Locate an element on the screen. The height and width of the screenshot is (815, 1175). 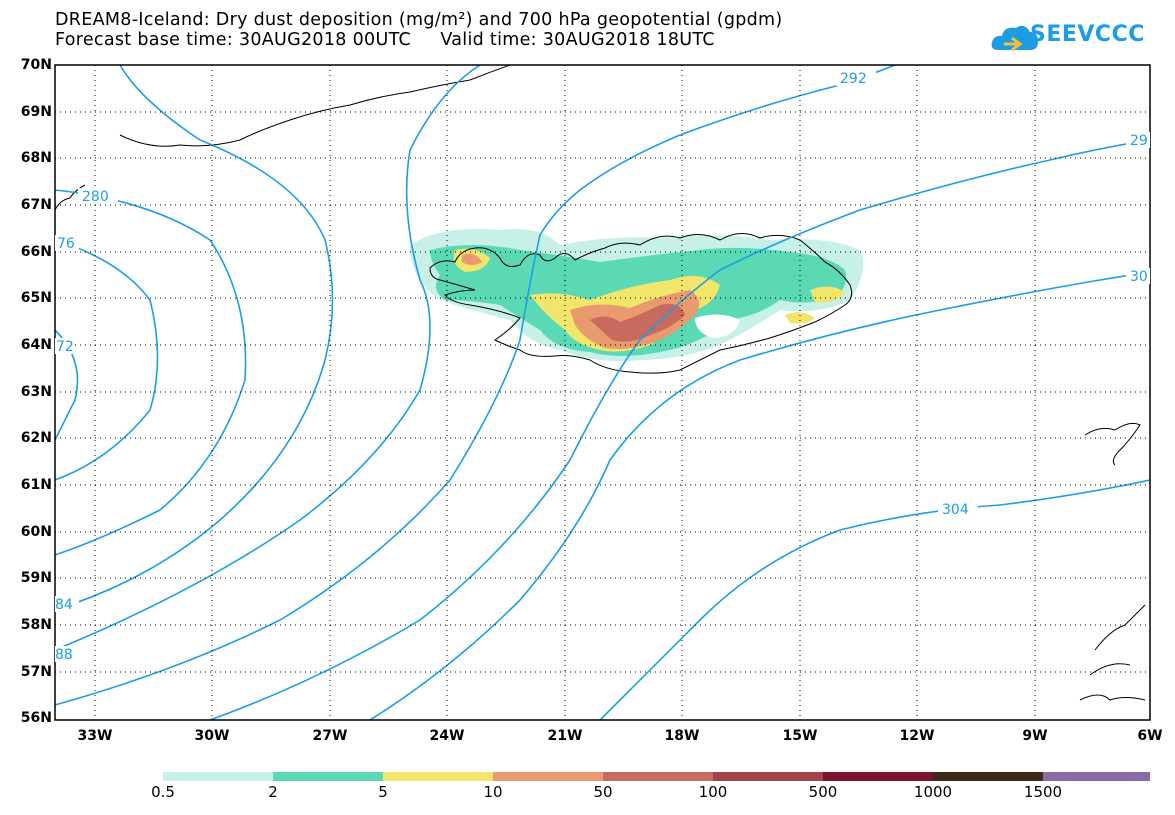
lat-label: 64N is located at coordinates (36, 345).